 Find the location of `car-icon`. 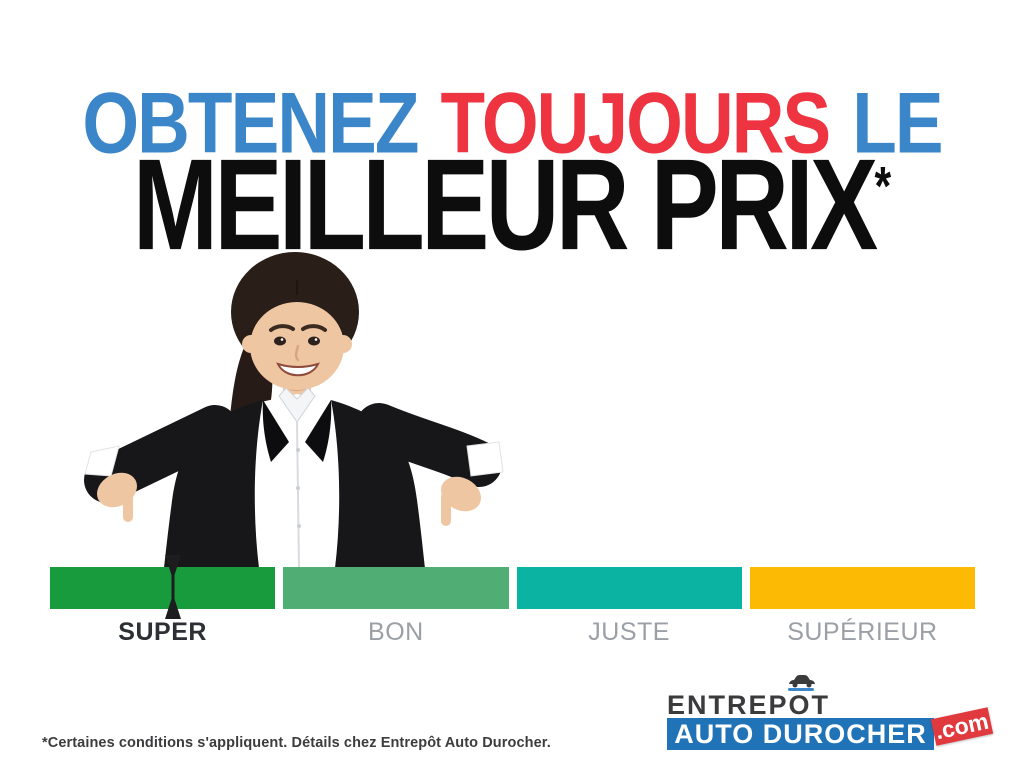

car-icon is located at coordinates (801, 683).